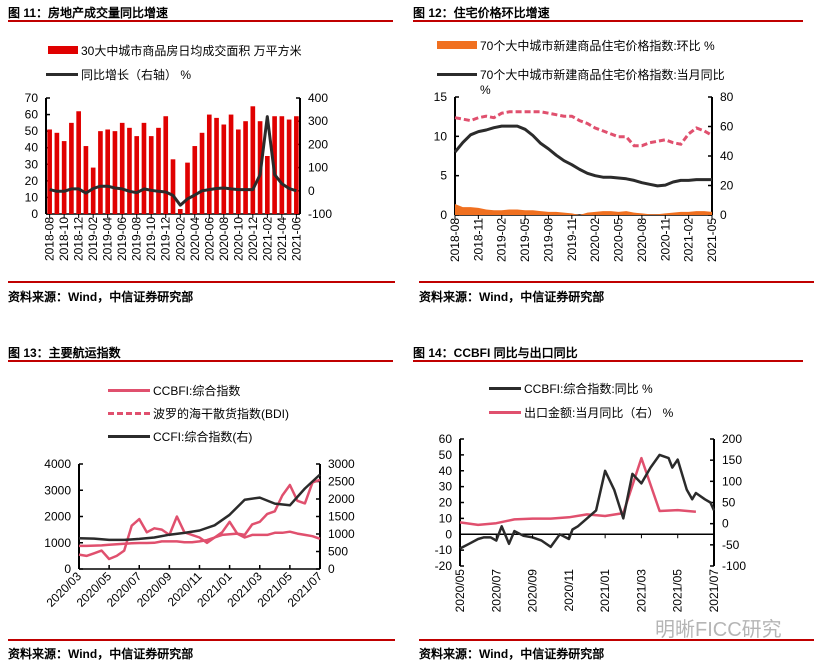 The image size is (814, 664). I want to click on figure-11-bottom-rule, so click(201, 282).